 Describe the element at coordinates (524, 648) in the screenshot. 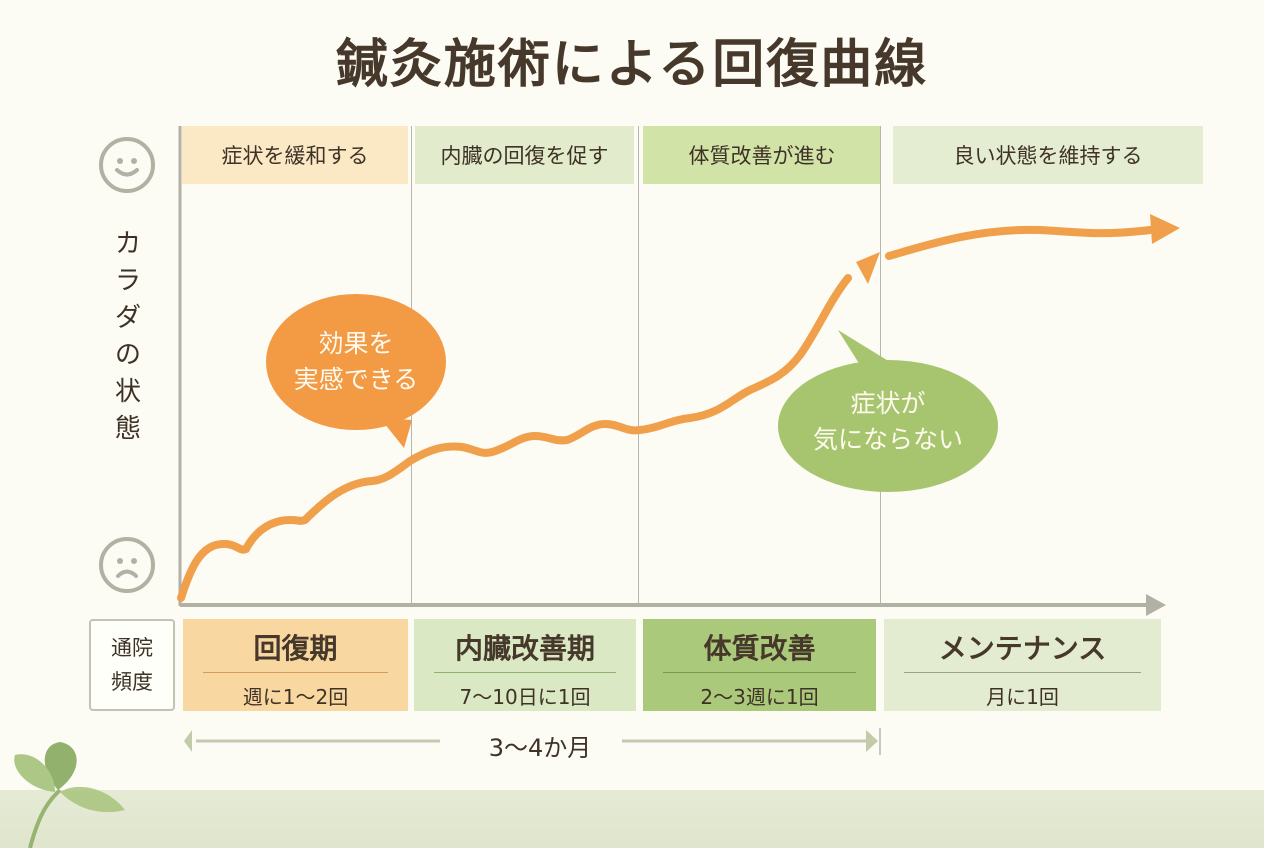

I see `phase-name: 内臓改善期` at that location.